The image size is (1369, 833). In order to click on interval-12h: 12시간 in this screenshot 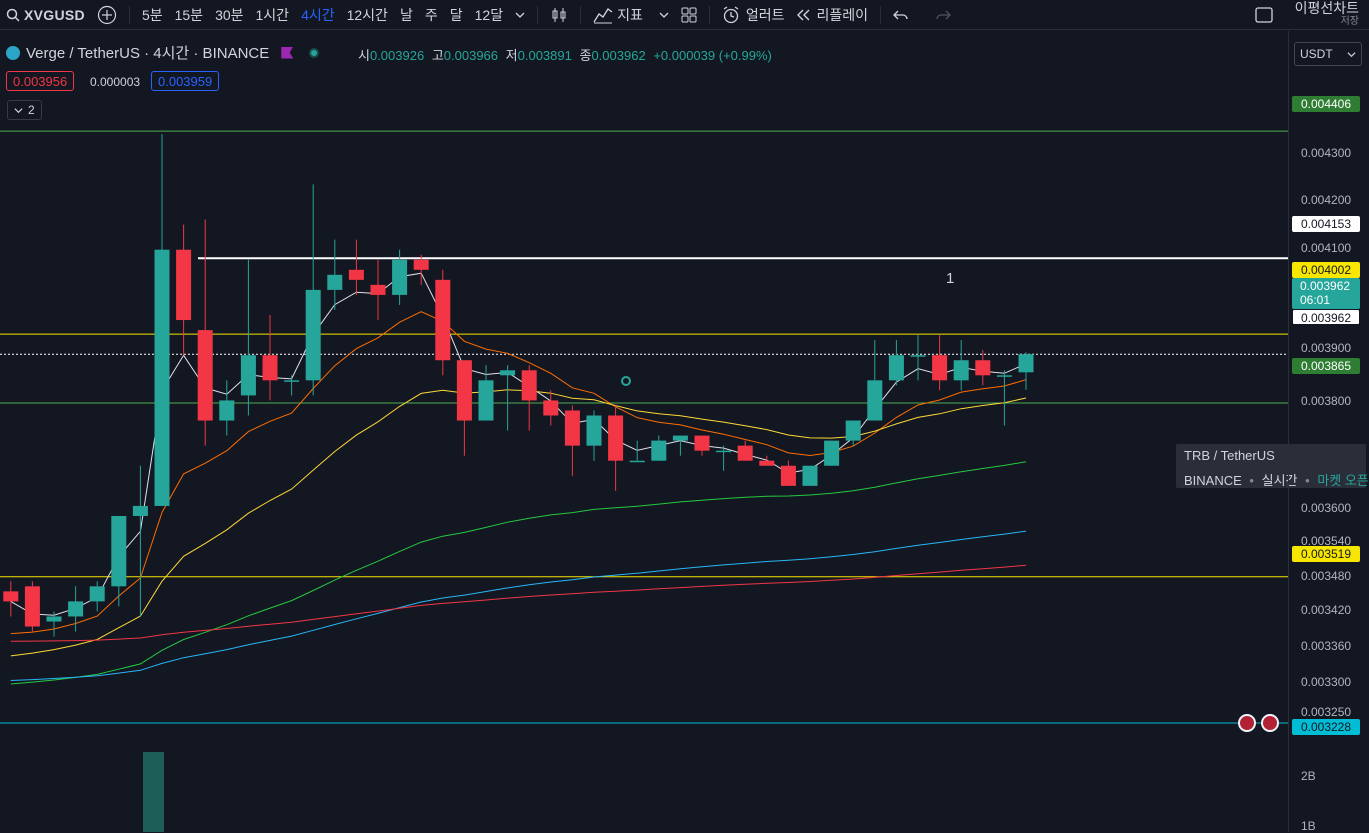, I will do `click(367, 14)`.